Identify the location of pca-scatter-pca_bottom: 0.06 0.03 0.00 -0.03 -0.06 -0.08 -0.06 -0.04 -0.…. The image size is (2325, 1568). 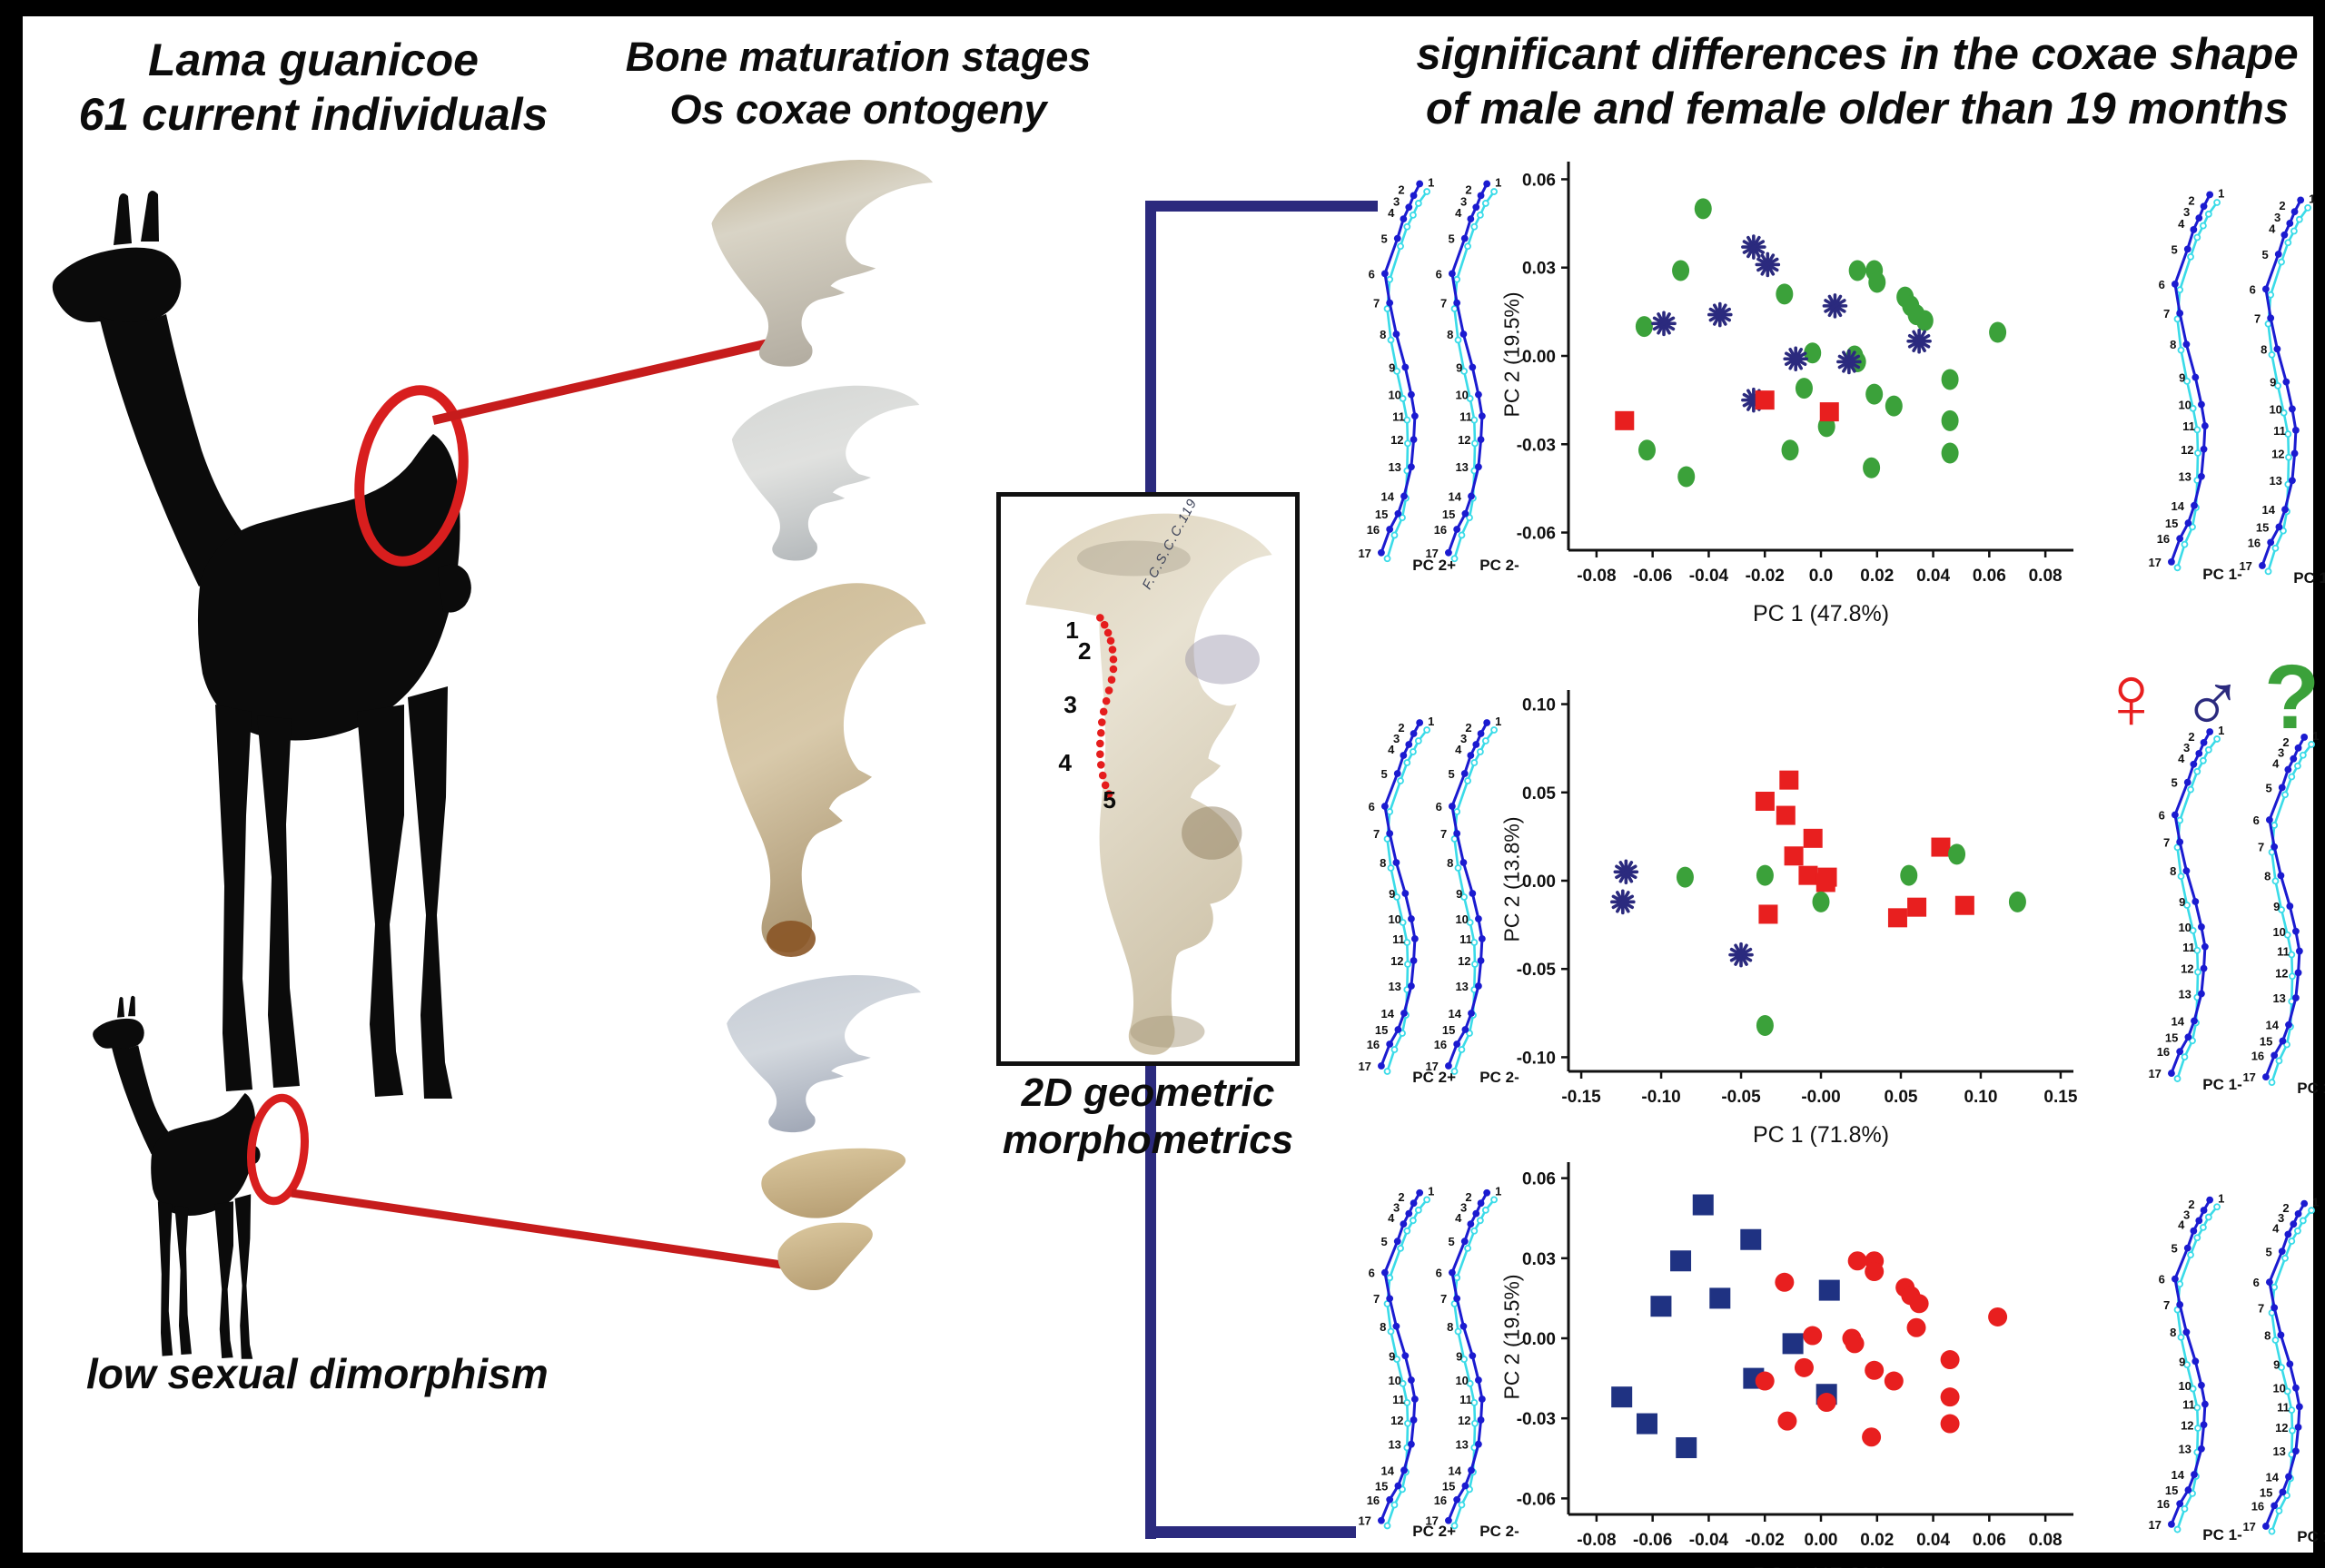
(1795, 1356).